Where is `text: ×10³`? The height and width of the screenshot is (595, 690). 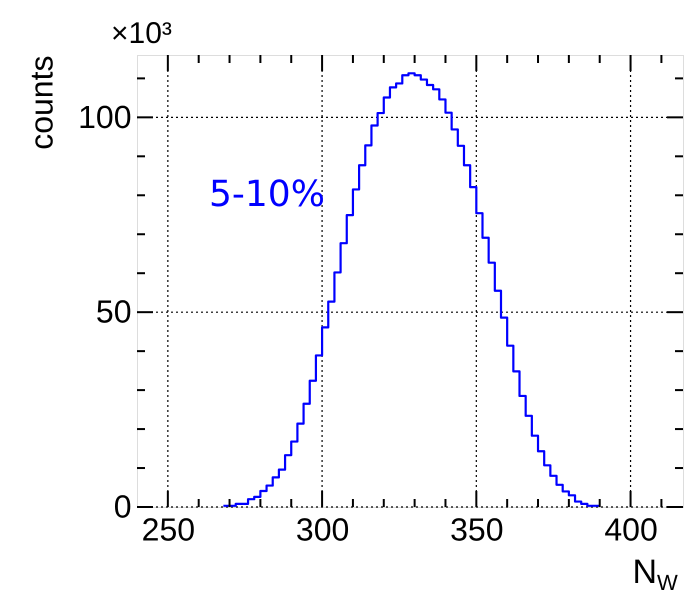 text: ×10³ is located at coordinates (141, 33).